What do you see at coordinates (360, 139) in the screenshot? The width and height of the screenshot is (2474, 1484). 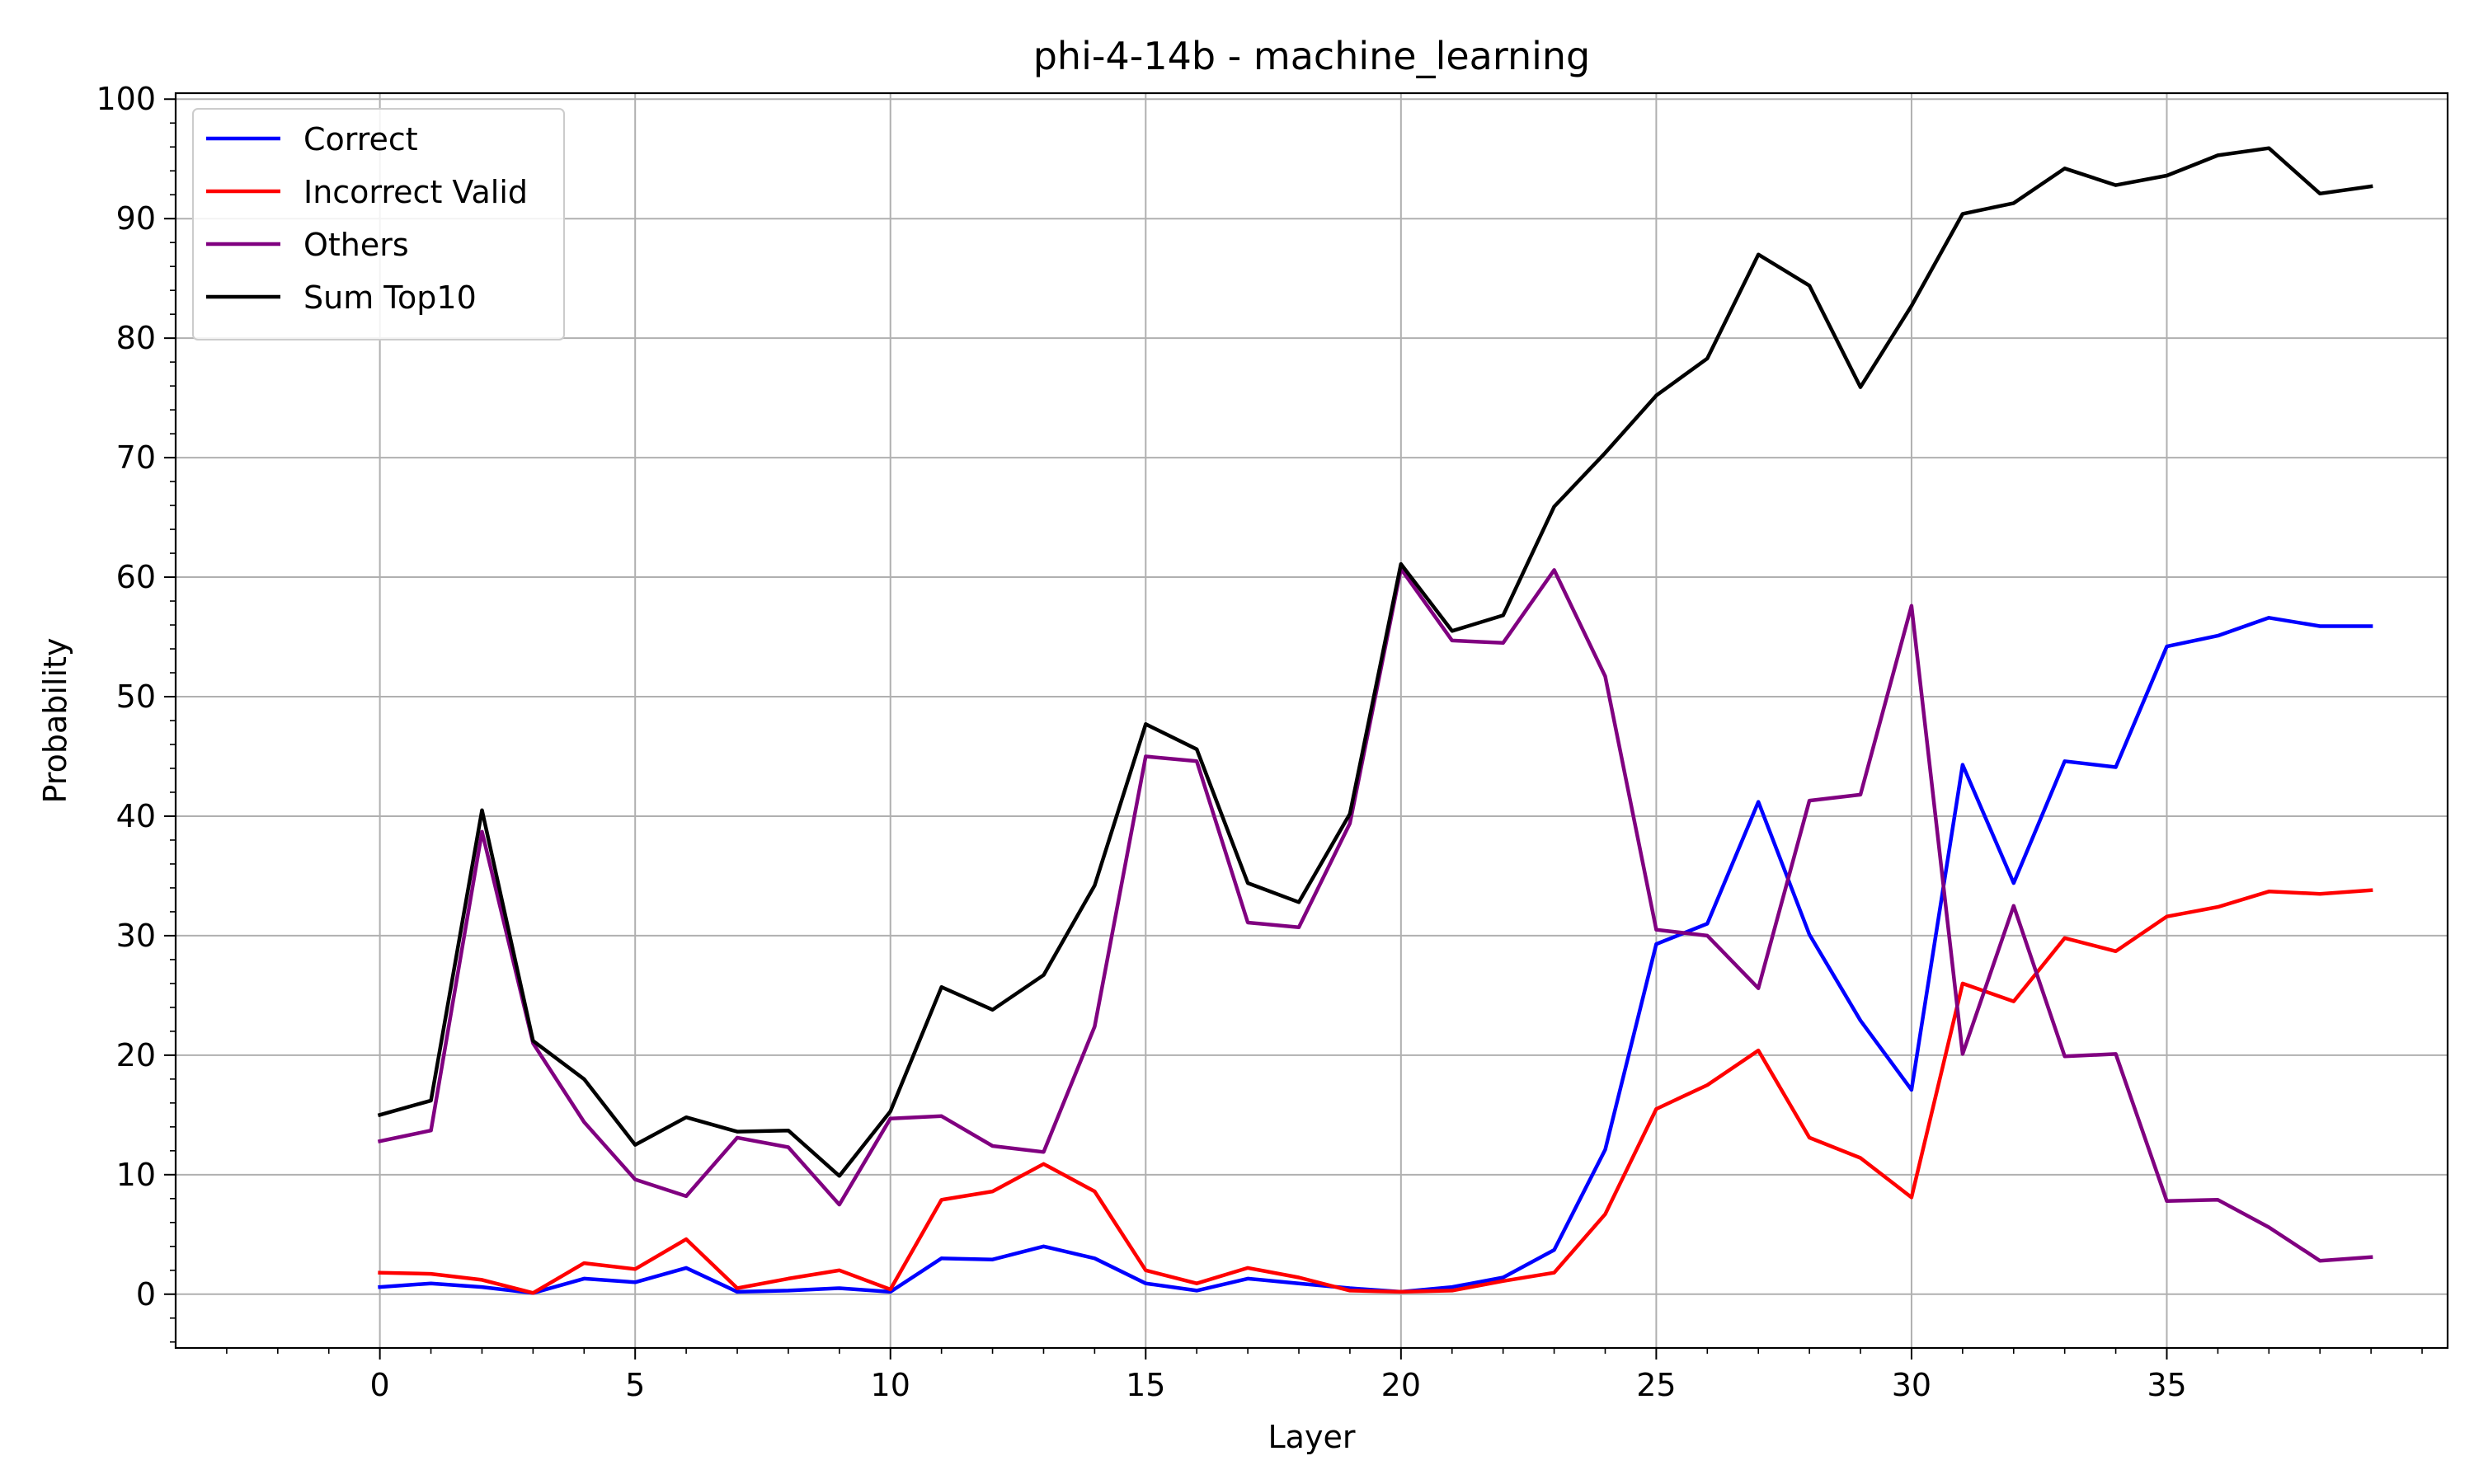 I see `legend-label: Correct` at bounding box center [360, 139].